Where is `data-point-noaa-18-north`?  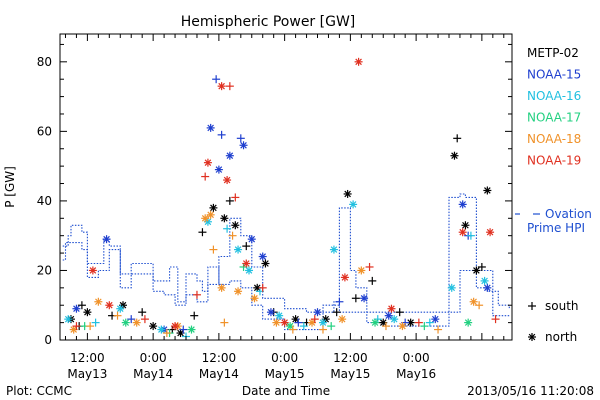
data-point-noaa-18-north is located at coordinates (73, 329).